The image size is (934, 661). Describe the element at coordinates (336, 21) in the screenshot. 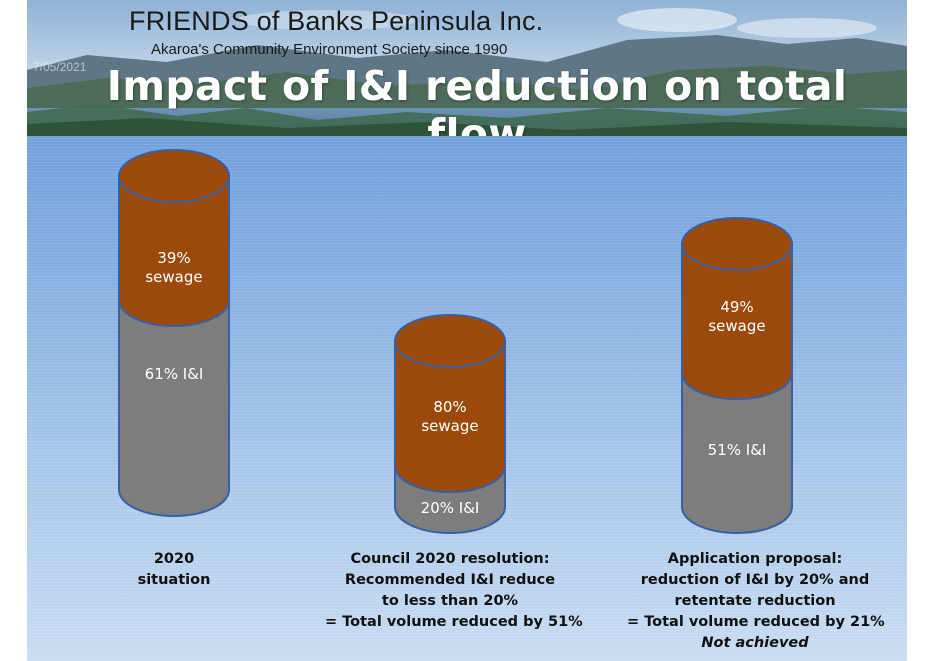

I see `org-title: FRIENDS of Banks Peninsula Inc.` at that location.